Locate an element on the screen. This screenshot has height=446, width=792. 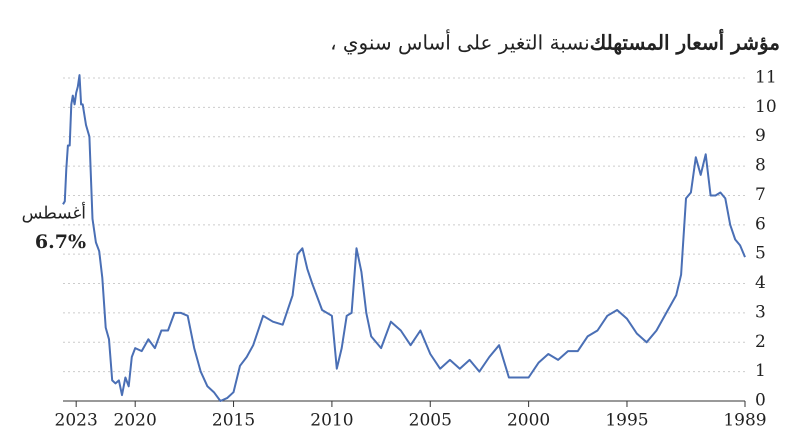
y-tick-label: 3 is located at coordinates (760, 312).